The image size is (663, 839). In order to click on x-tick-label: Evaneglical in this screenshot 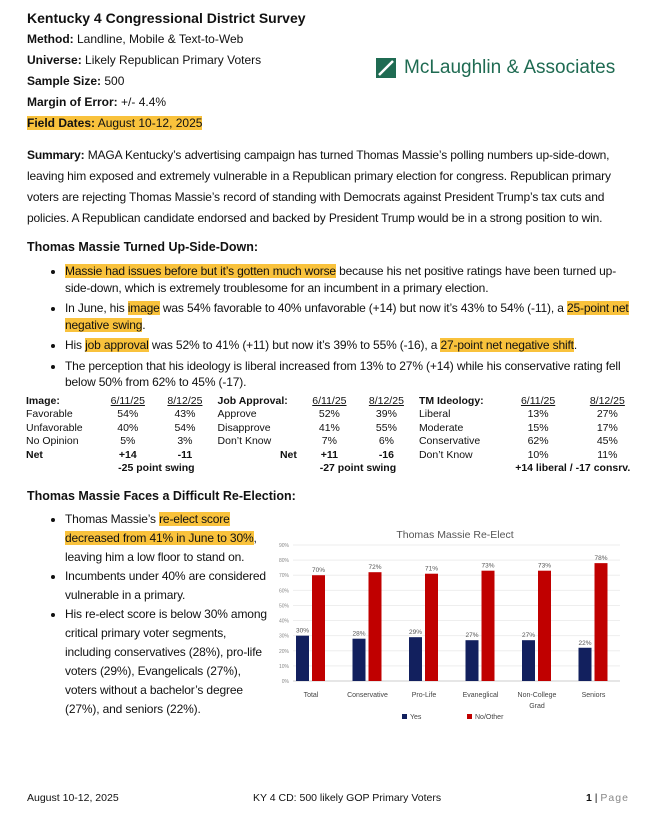, I will do `click(481, 695)`.